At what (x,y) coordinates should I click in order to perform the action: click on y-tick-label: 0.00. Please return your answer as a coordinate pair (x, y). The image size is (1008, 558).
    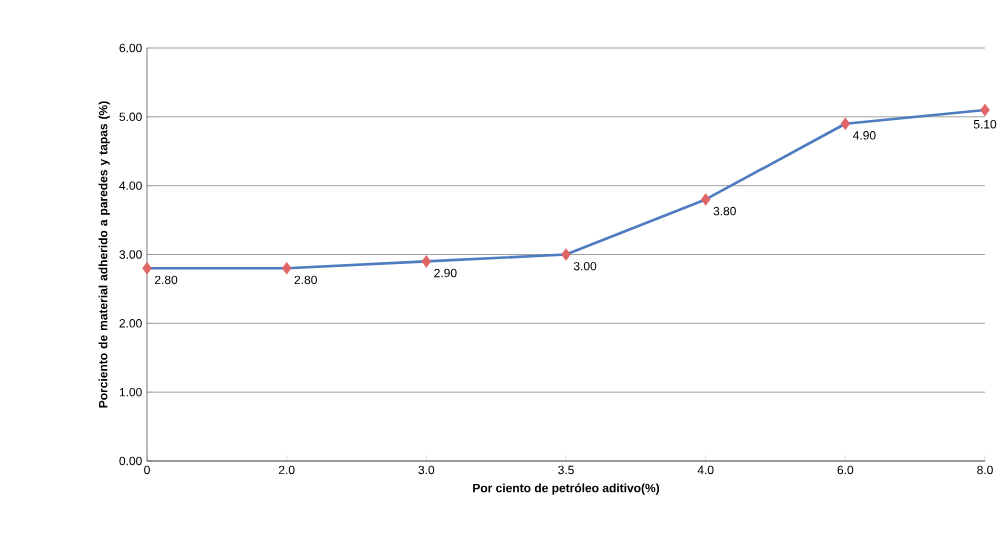
    Looking at the image, I should click on (130, 461).